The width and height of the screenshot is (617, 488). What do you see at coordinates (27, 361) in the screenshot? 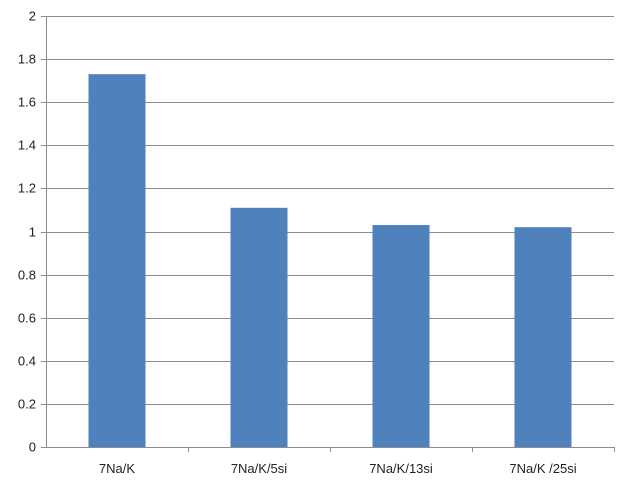
I see `y-tick-label: 0.4` at bounding box center [27, 361].